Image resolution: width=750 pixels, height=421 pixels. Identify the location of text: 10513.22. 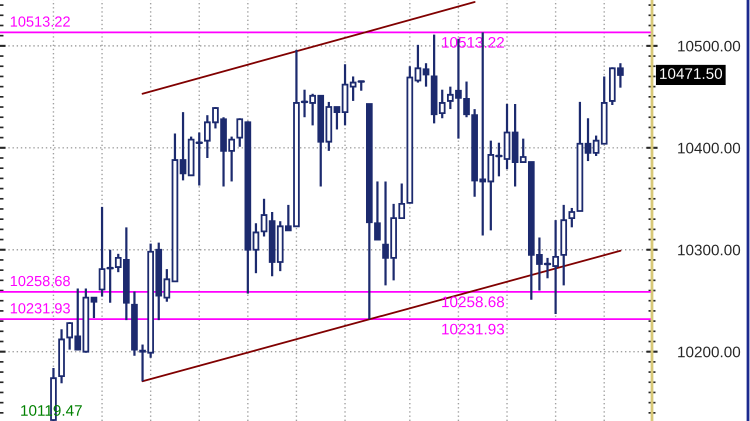
(40, 21).